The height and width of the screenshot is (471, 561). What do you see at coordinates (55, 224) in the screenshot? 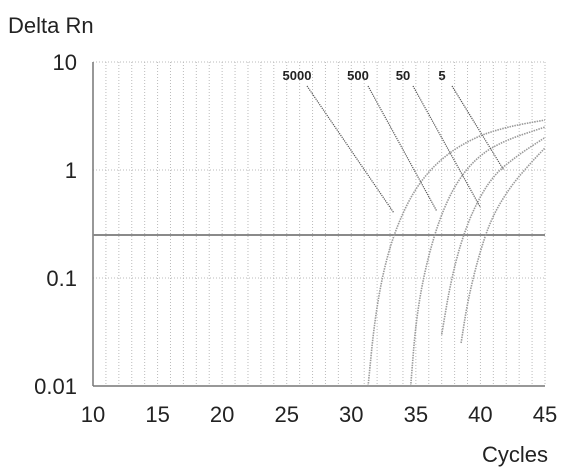
I see `y-tick-labels: 10 1 0.1 0.01` at bounding box center [55, 224].